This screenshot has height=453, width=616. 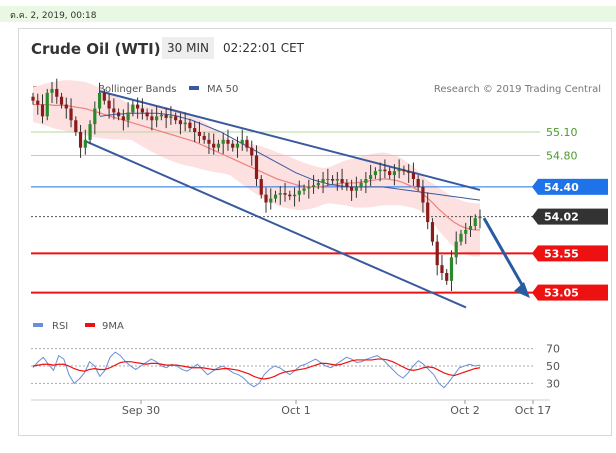 I want to click on rsi-legend-label: RSI, so click(x=60, y=326).